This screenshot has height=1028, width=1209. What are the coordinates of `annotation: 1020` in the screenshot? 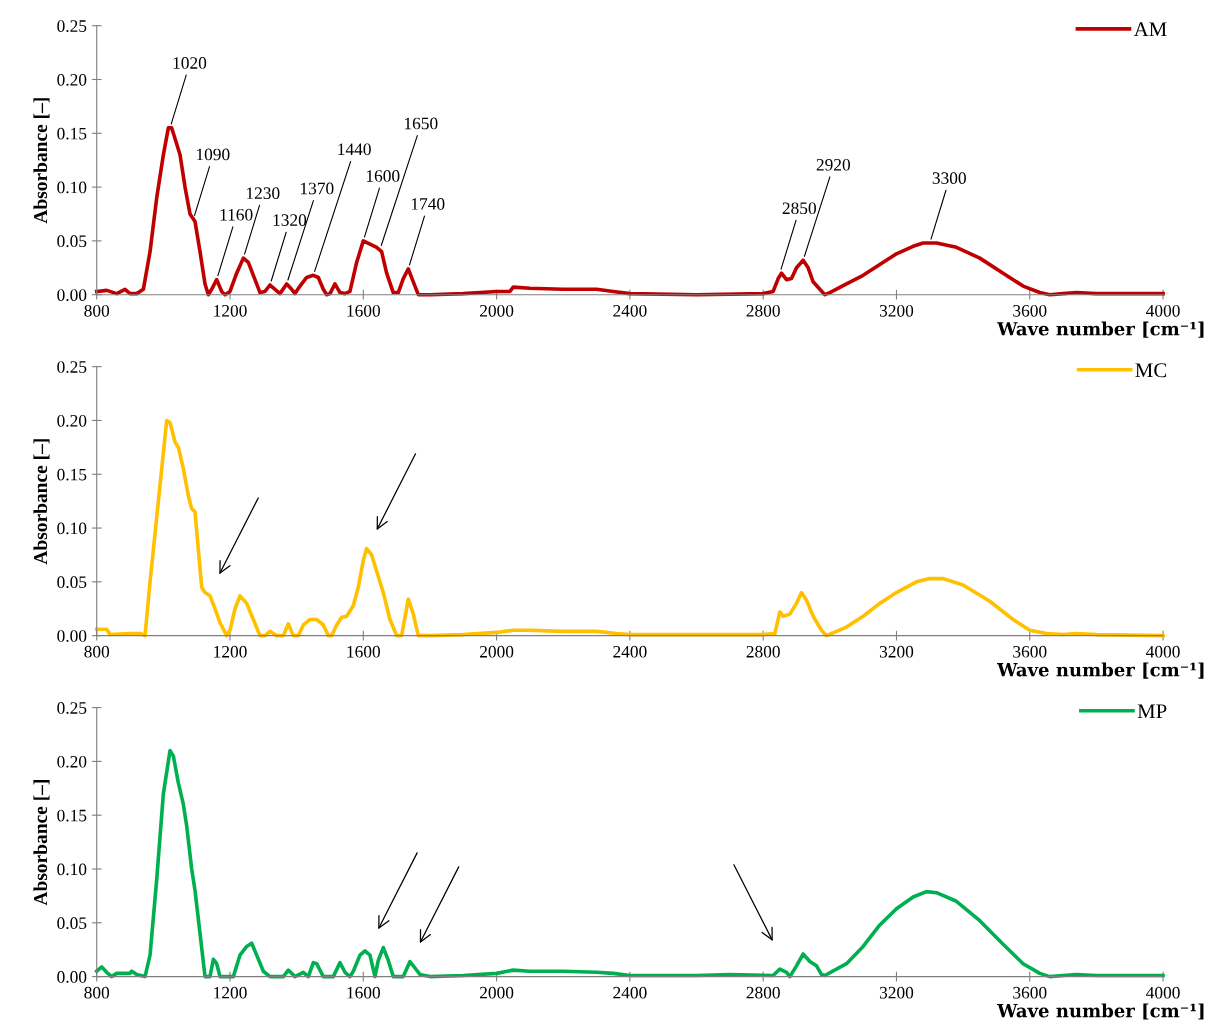 It's located at (190, 63).